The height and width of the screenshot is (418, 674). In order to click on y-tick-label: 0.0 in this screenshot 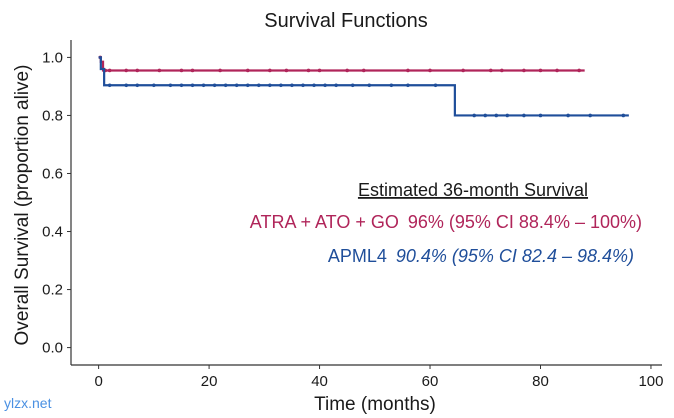, I will do `click(52, 348)`.